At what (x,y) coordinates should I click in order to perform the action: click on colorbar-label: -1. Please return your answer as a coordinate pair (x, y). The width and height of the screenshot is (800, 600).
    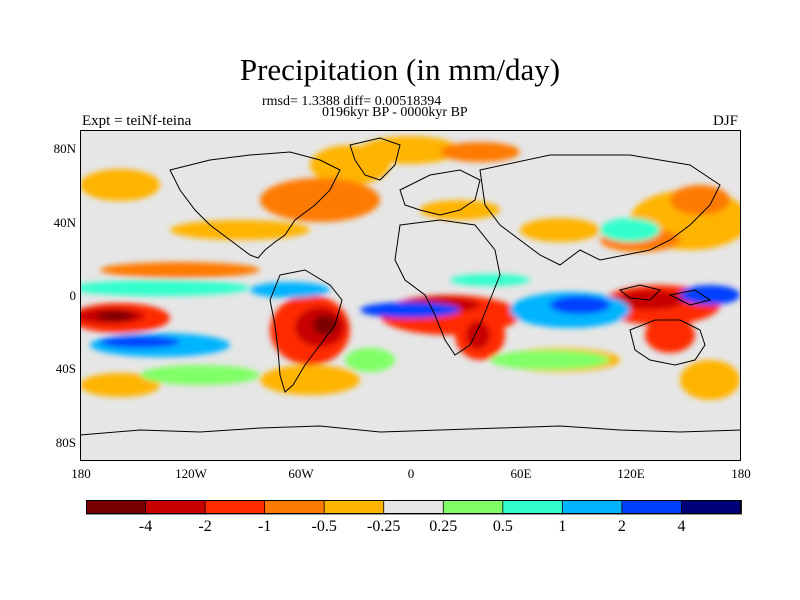
    Looking at the image, I should click on (264, 526).